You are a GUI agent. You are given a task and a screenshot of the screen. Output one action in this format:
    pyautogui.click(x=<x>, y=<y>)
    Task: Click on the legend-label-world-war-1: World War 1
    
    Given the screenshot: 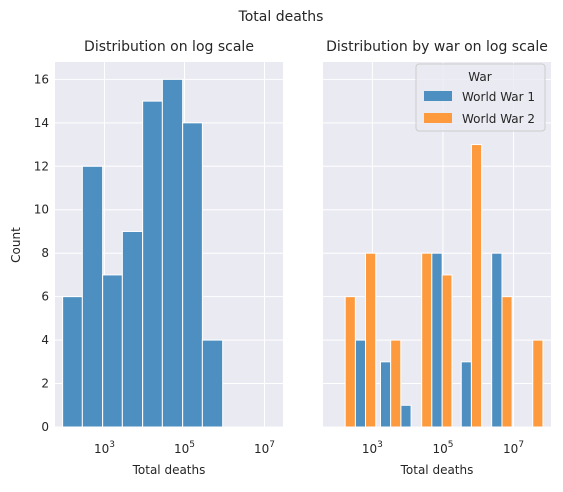 What is the action you would take?
    pyautogui.click(x=498, y=97)
    